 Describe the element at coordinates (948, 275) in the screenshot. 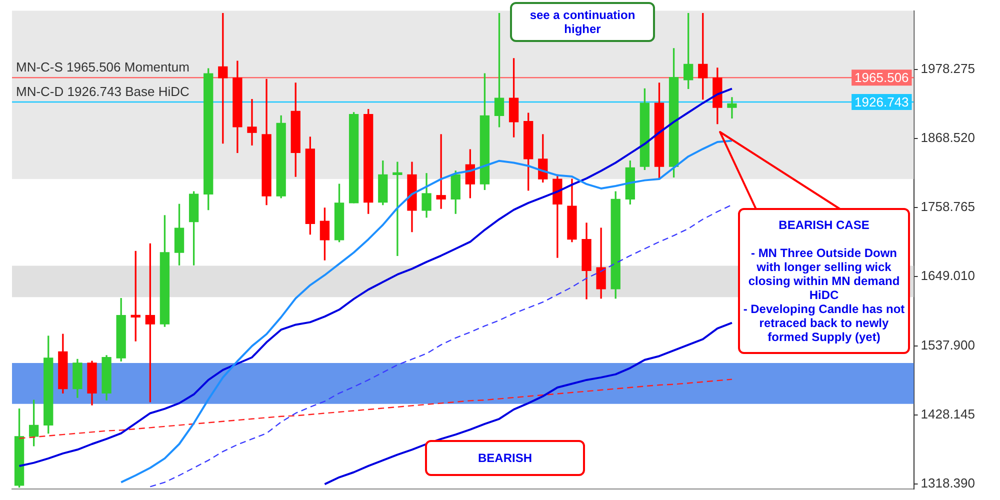

I see `y-tick-label: 1649.010` at that location.